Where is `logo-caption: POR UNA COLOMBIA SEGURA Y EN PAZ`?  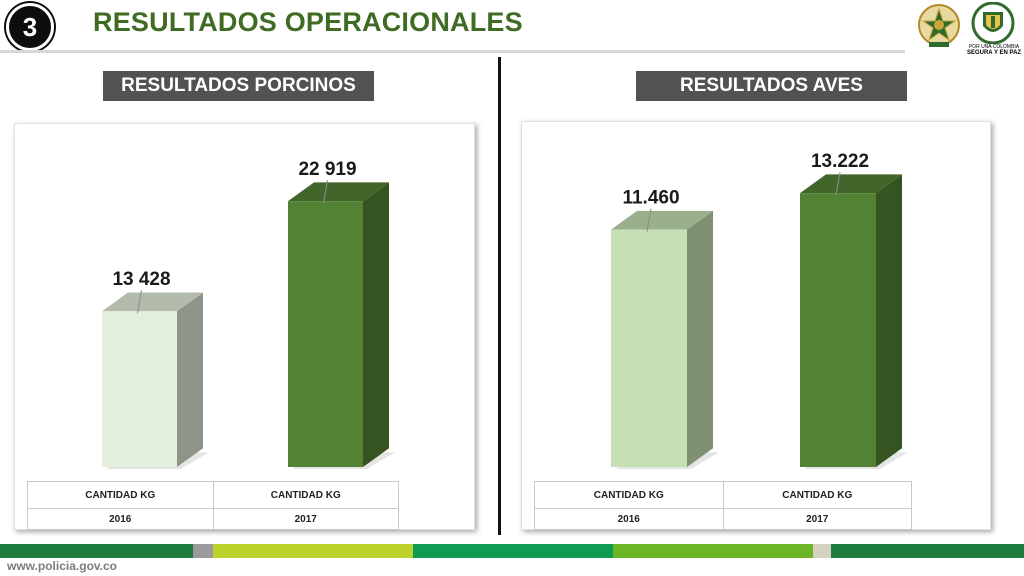
logo-caption: POR UNA COLOMBIA SEGURA Y EN PAZ is located at coordinates (994, 50).